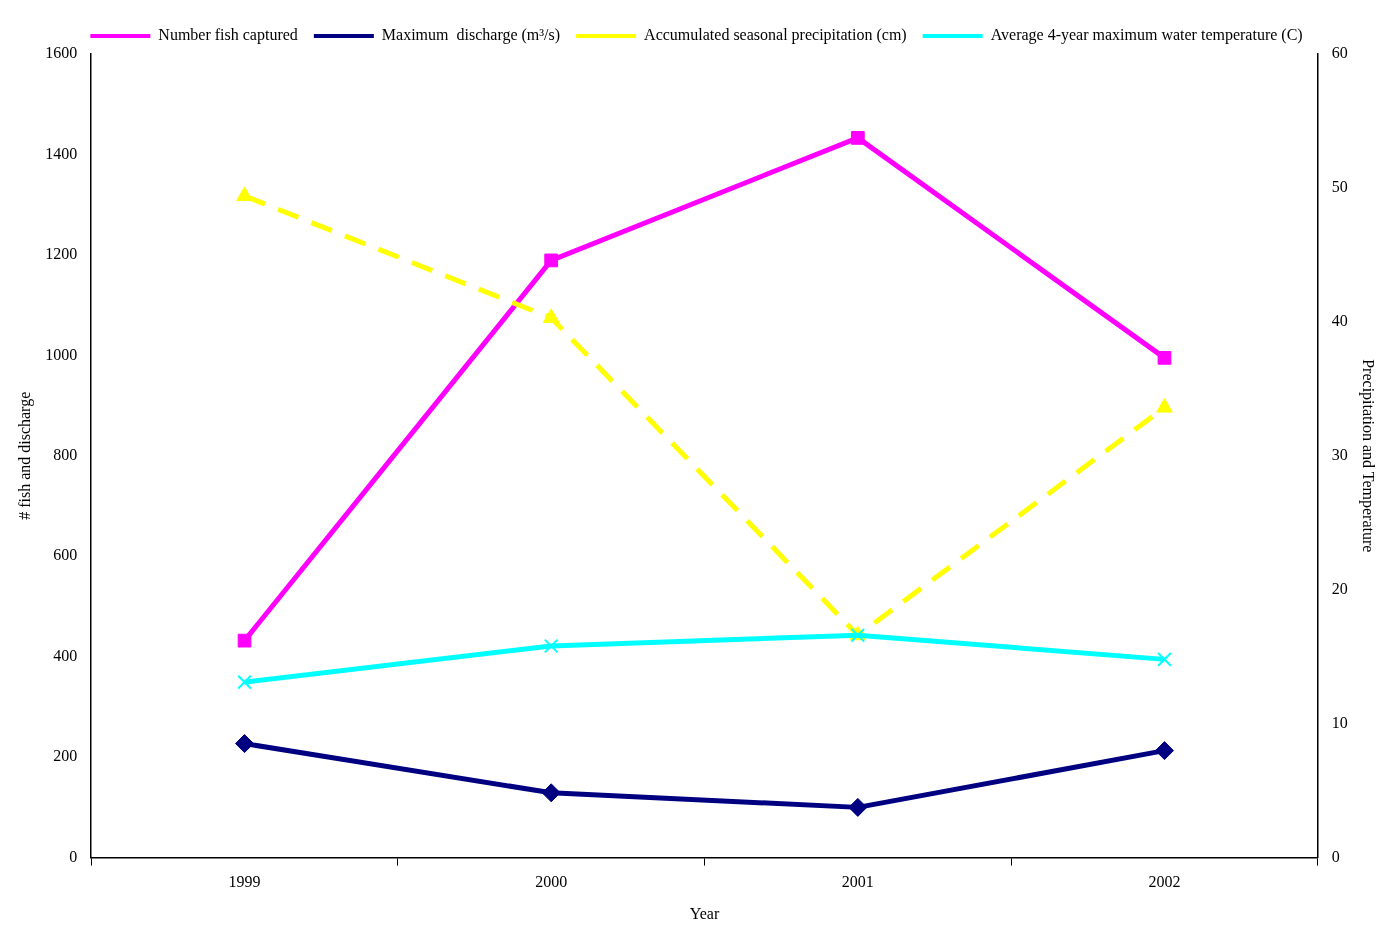 The image size is (1393, 939). What do you see at coordinates (65, 655) in the screenshot?
I see `y-tick-label: 400` at bounding box center [65, 655].